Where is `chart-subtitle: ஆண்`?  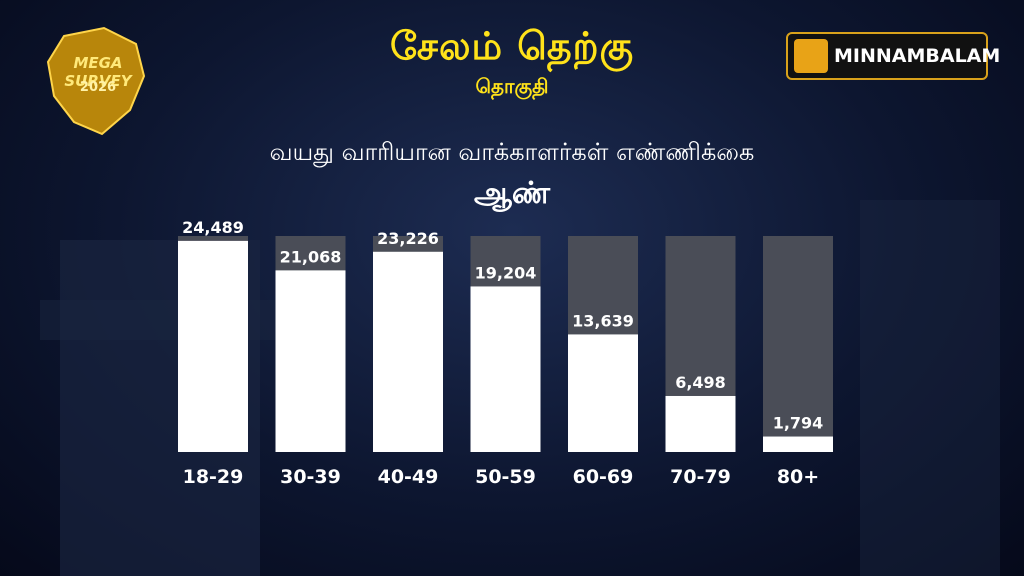 chart-subtitle: ஆண் is located at coordinates (512, 193).